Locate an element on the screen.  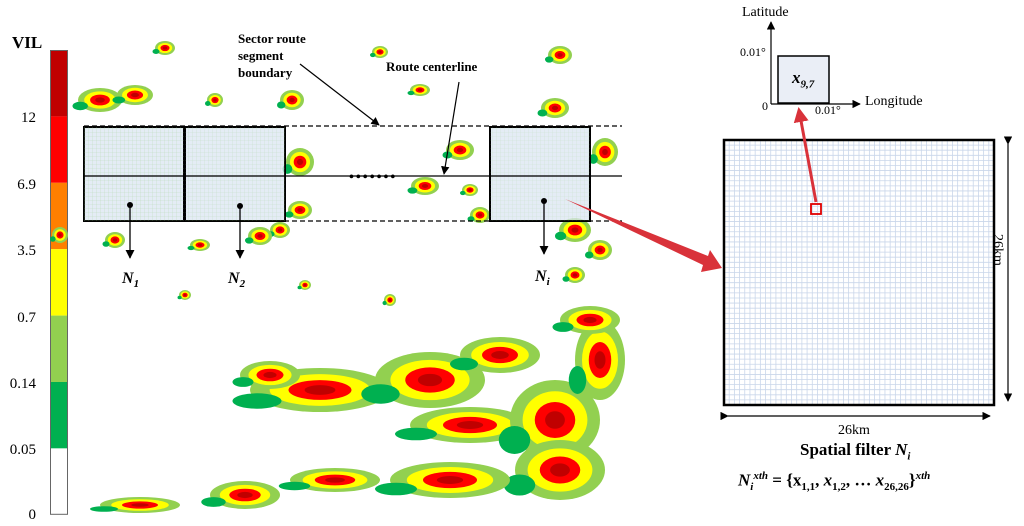
filter-box-n1 is located at coordinates (134, 174).